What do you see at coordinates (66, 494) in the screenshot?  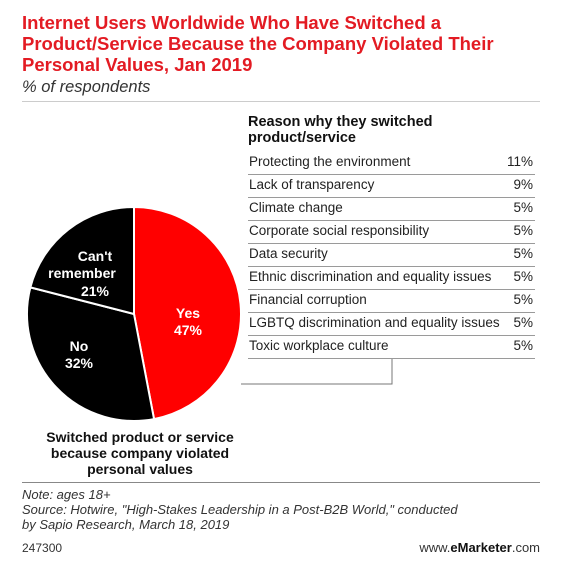 I see `note-text: Note: ages 18+` at bounding box center [66, 494].